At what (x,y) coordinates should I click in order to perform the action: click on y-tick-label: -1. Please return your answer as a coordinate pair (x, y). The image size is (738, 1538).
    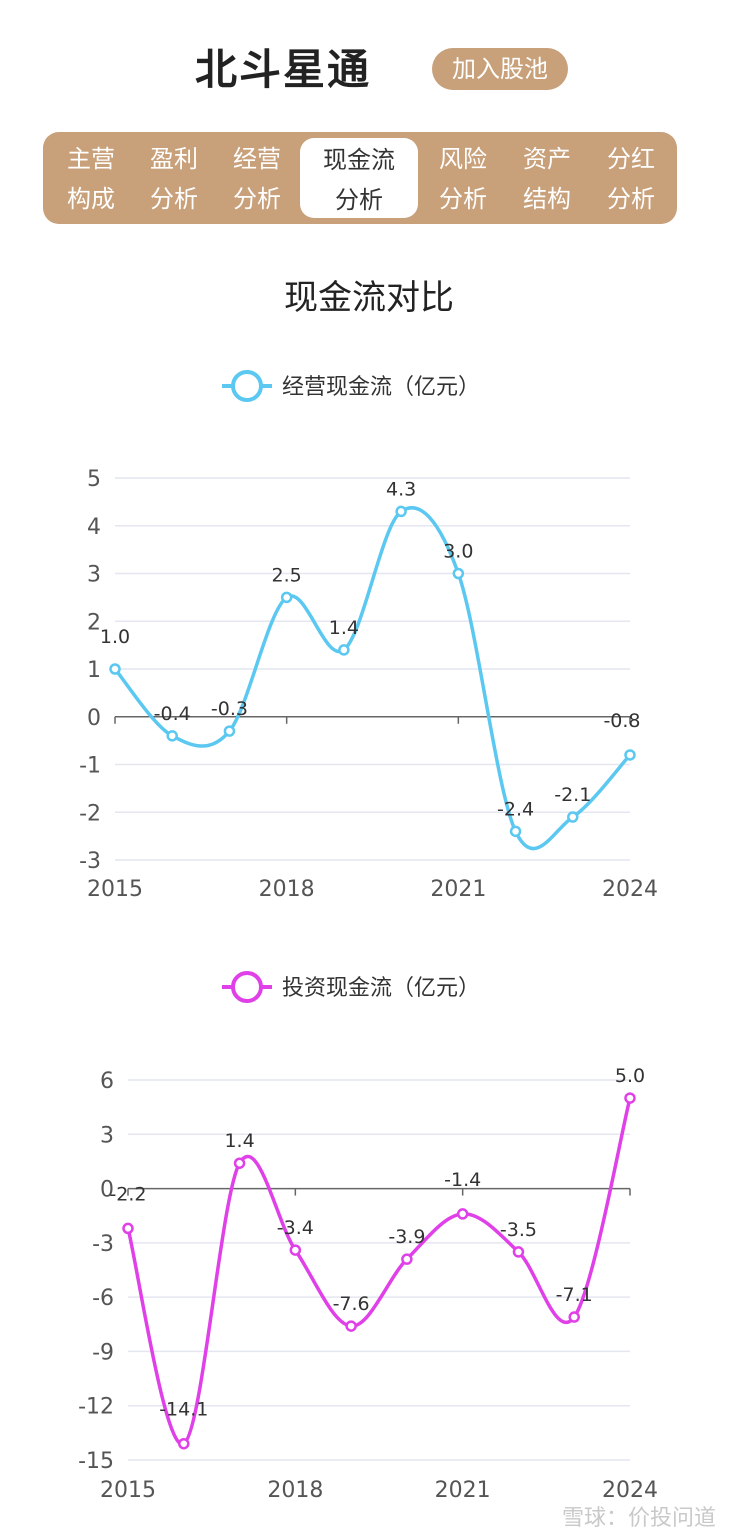
    Looking at the image, I should click on (90, 766).